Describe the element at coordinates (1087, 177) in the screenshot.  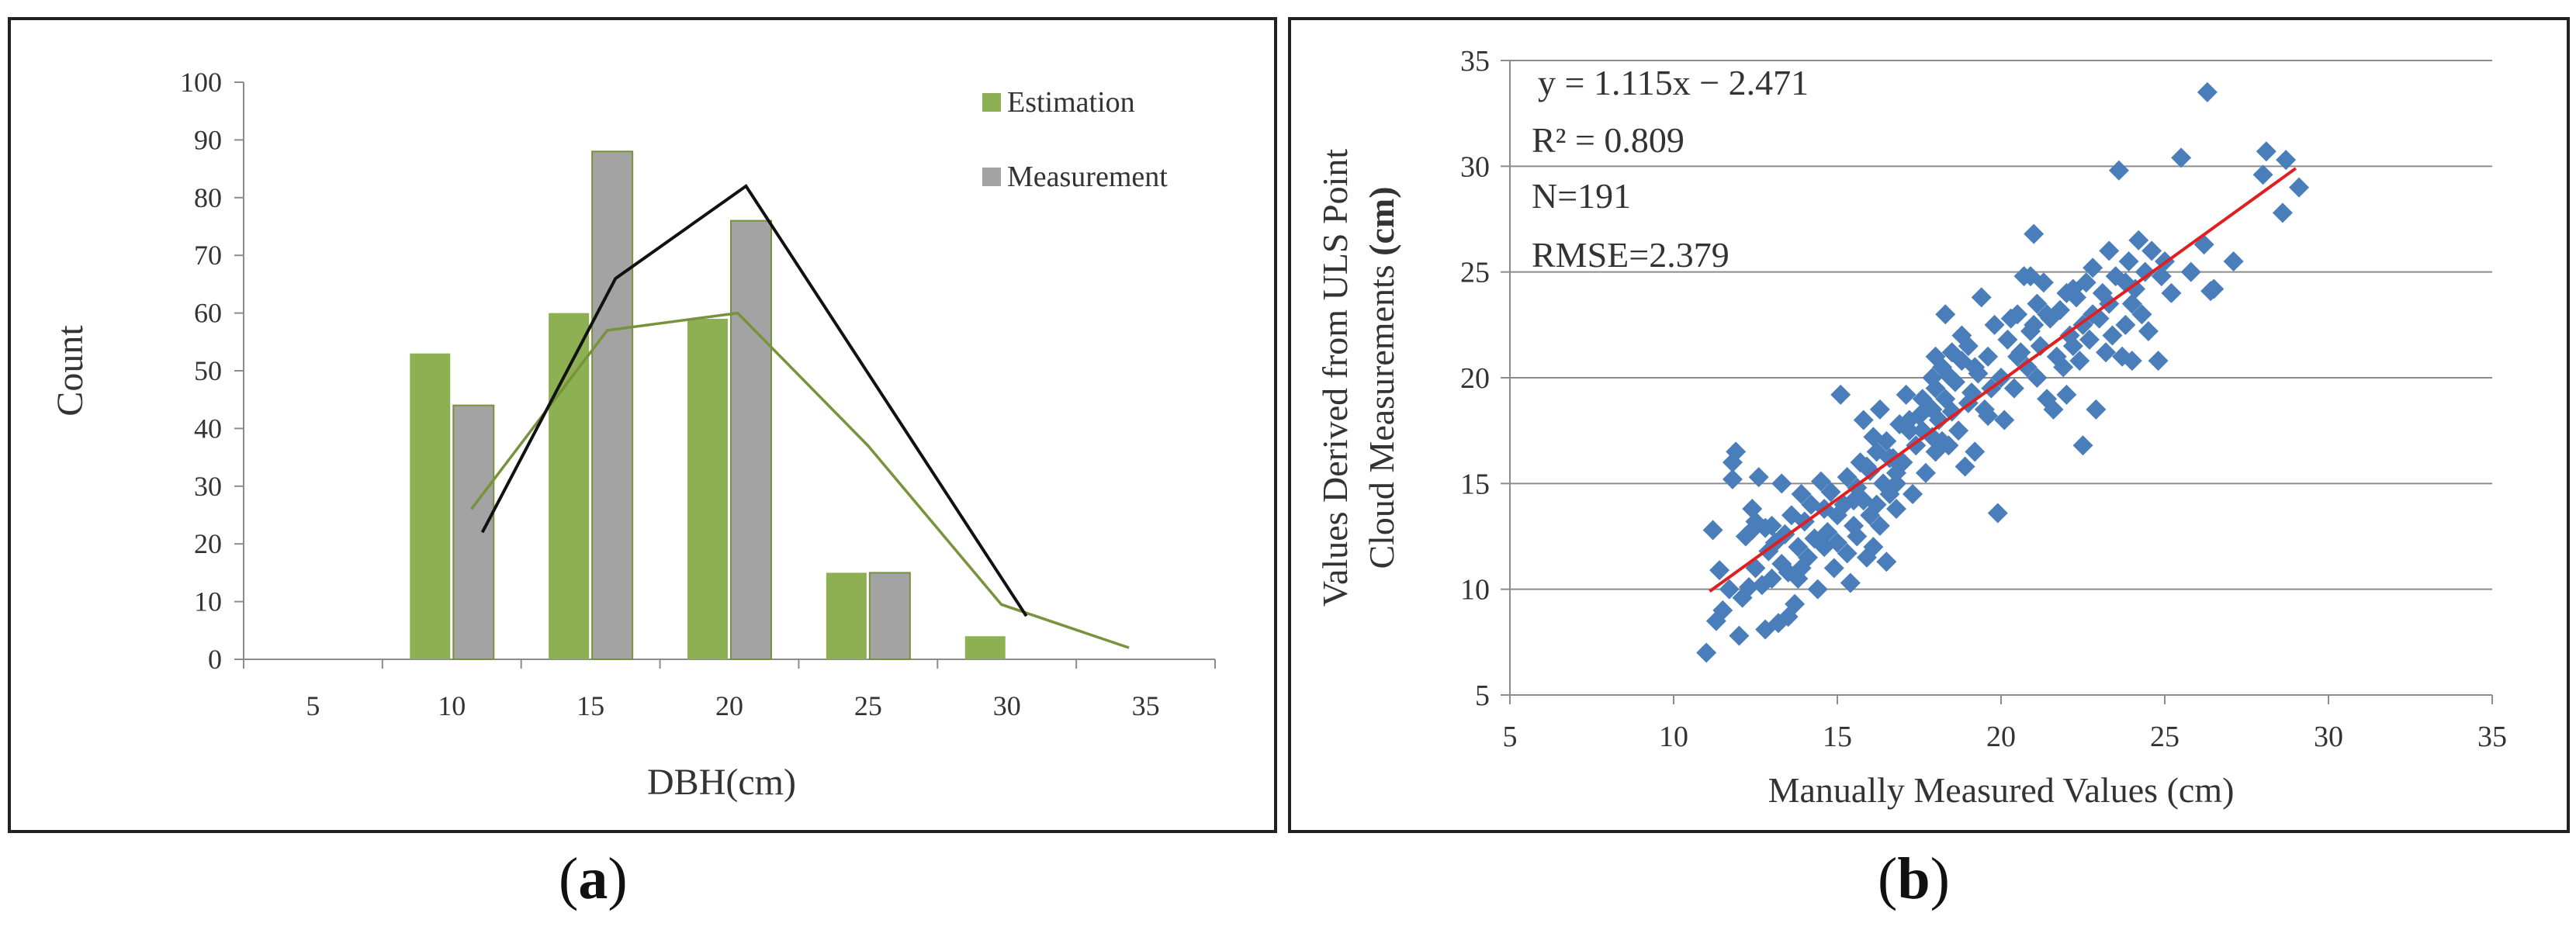
I see `legend-label-measurement: Measurement` at that location.